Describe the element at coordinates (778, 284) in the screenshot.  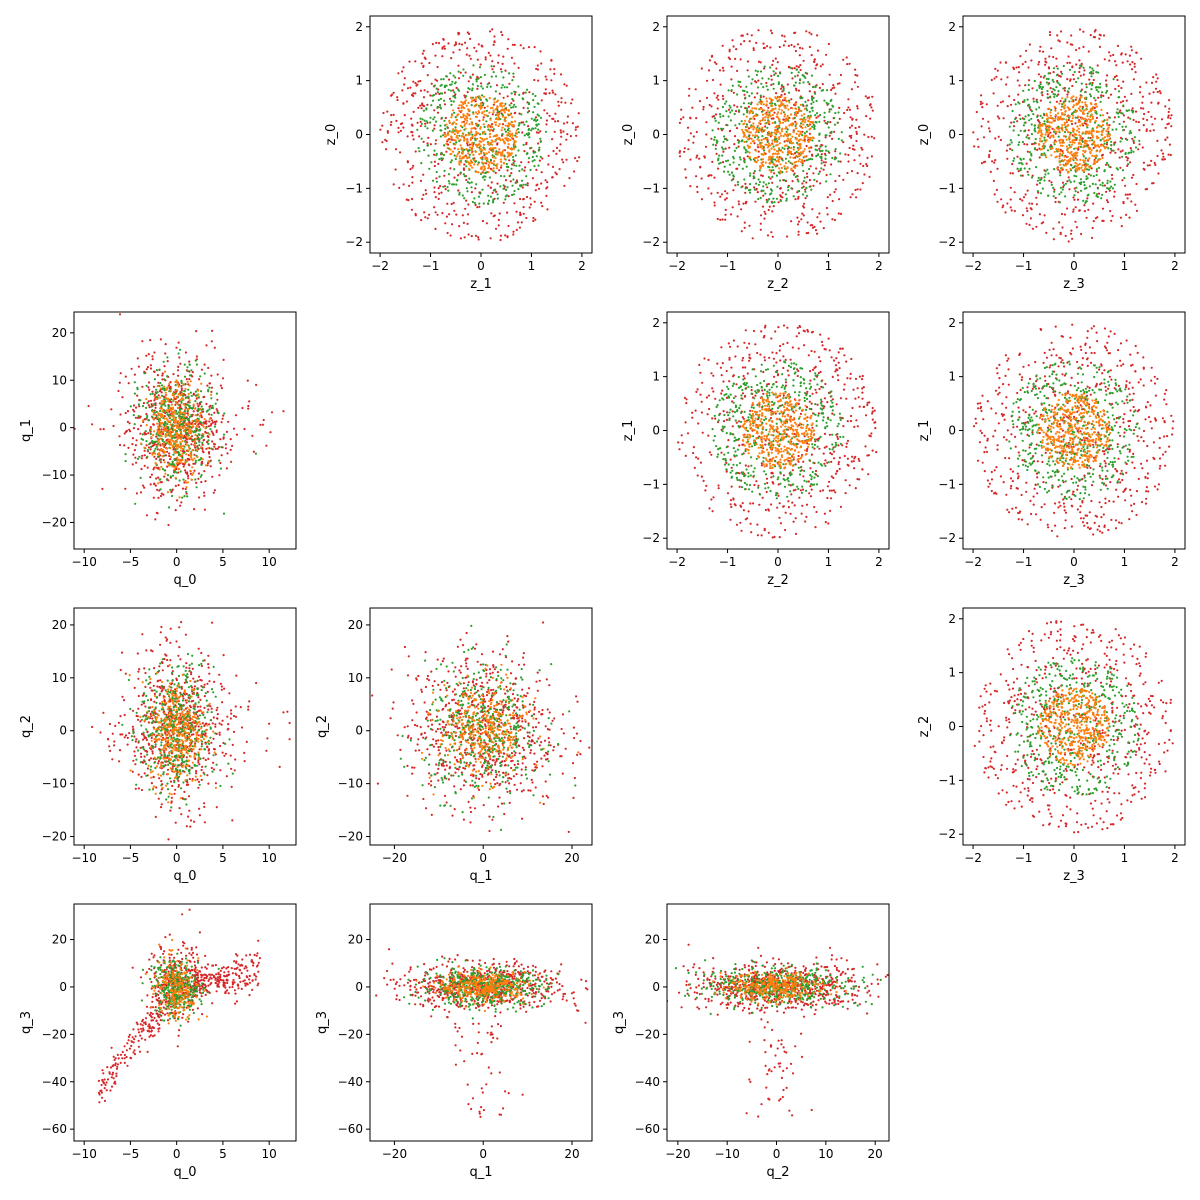
I see `x-axis-label: z_2` at that location.